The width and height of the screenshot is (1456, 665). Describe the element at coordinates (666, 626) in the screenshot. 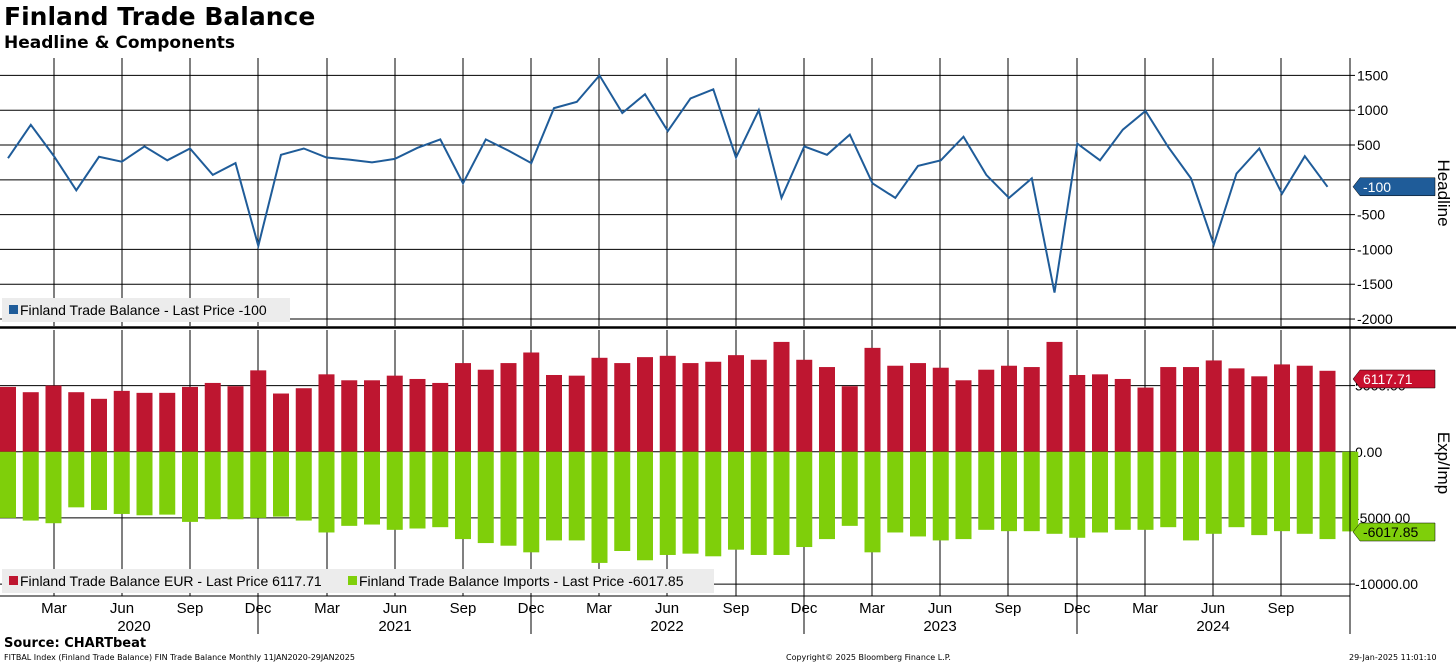

I see `x-year-label: 2022` at that location.